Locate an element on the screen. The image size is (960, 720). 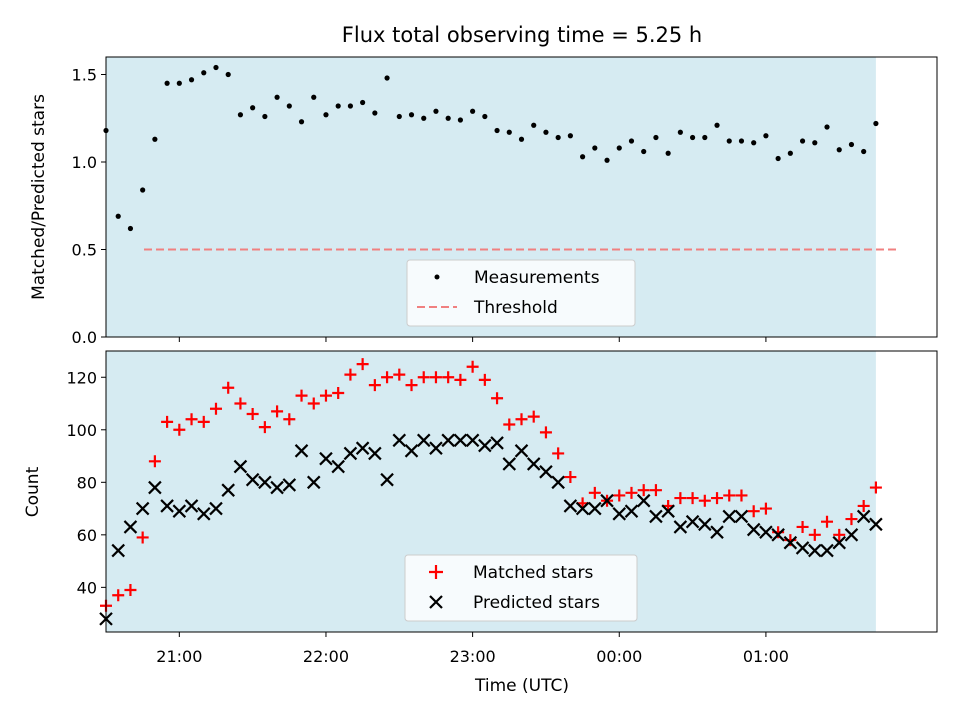
x-tick-label: 23:00 is located at coordinates (473, 656).